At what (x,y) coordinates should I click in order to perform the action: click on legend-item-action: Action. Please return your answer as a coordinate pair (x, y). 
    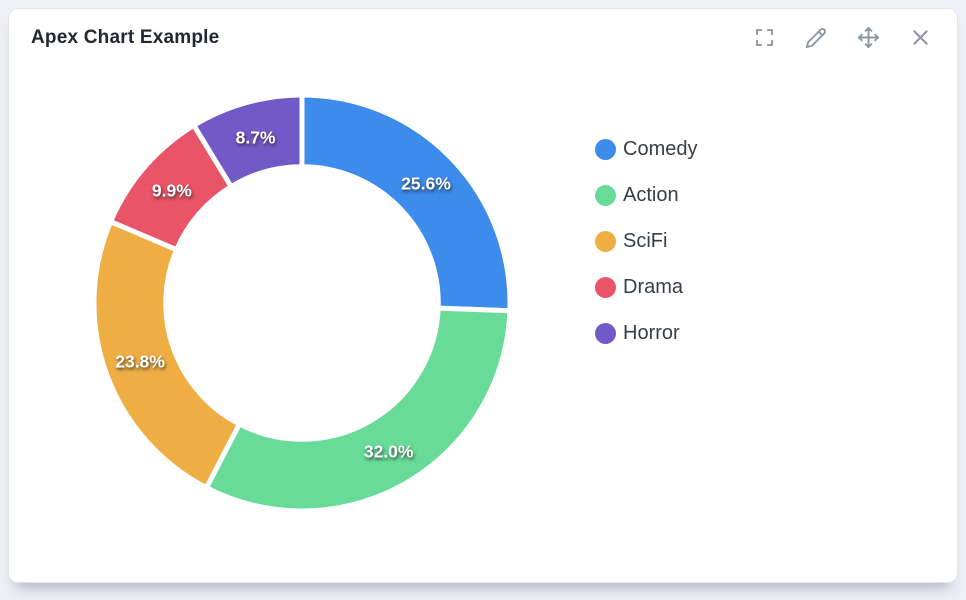
    Looking at the image, I should click on (646, 195).